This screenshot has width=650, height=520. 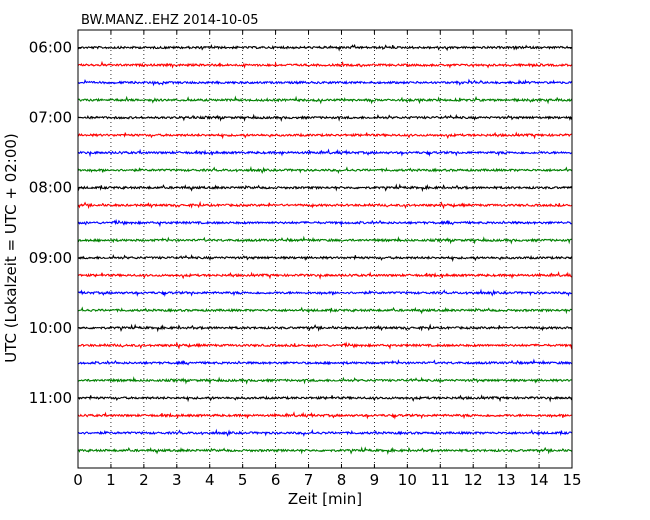 What do you see at coordinates (50, 48) in the screenshot?
I see `y-tick-label: 06:00` at bounding box center [50, 48].